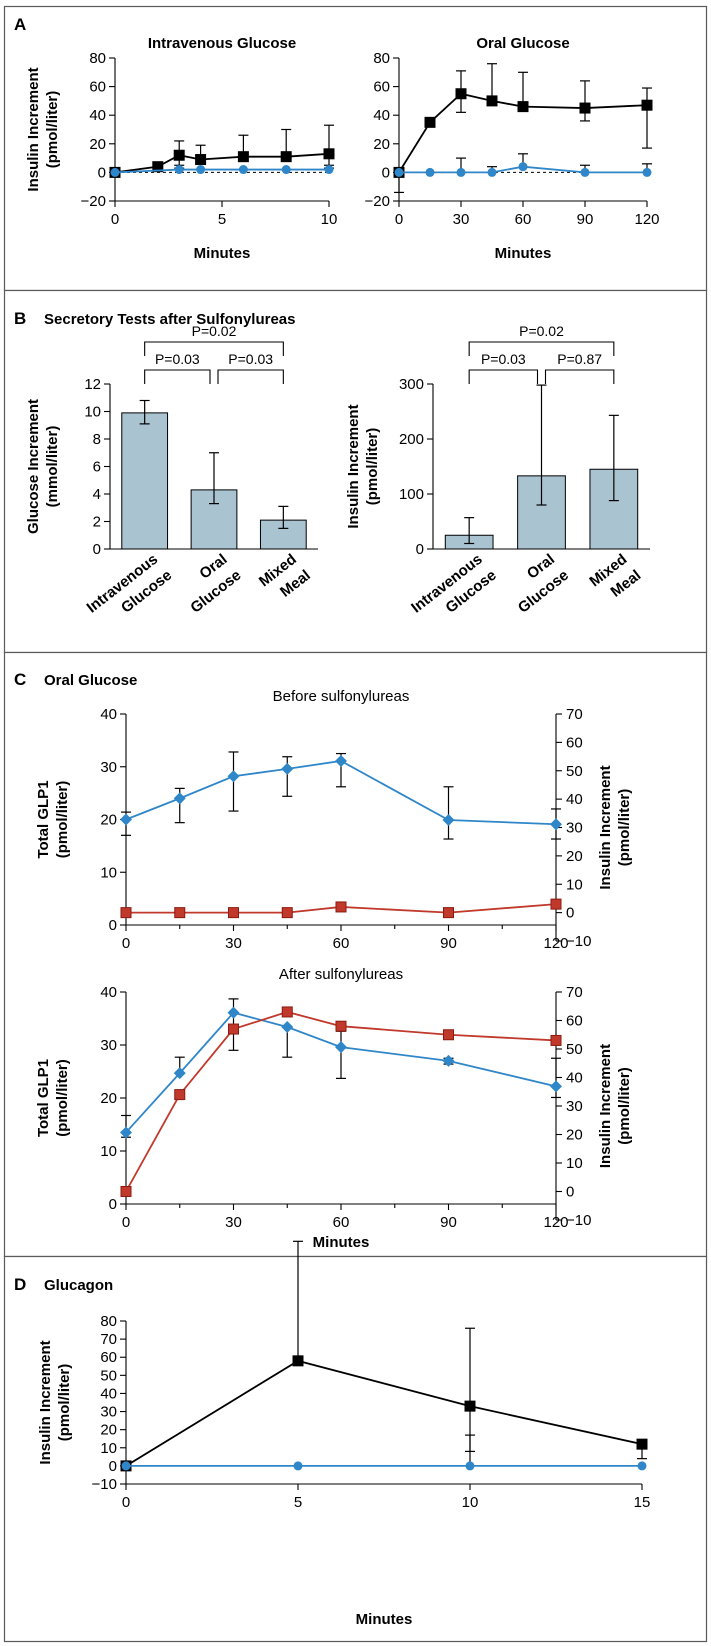  Describe the element at coordinates (33, 129) in the screenshot. I see `y-axis-label: Insulin Increment` at that location.